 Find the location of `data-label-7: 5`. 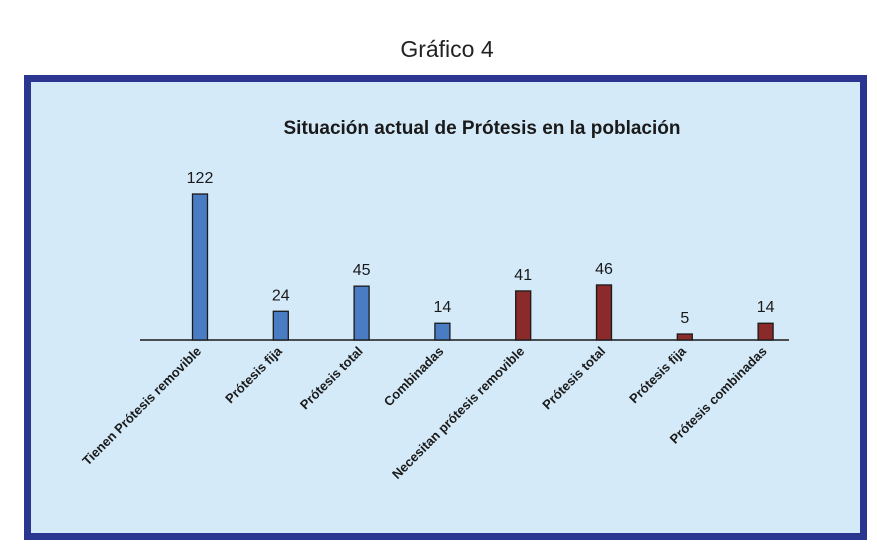

data-label-7: 5 is located at coordinates (684, 318).